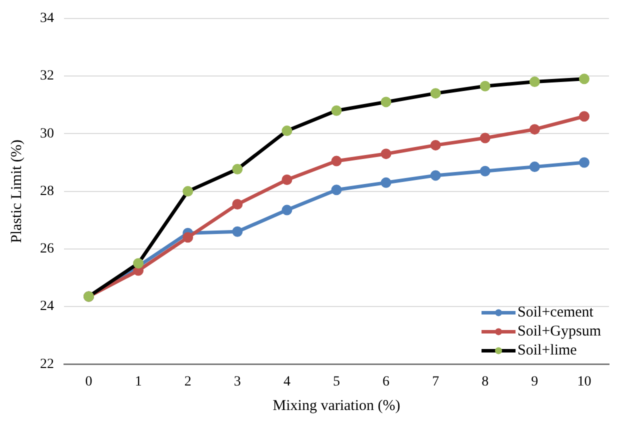 The height and width of the screenshot is (421, 617). What do you see at coordinates (548, 350) in the screenshot?
I see `legend-label: Soil+lime` at bounding box center [548, 350].